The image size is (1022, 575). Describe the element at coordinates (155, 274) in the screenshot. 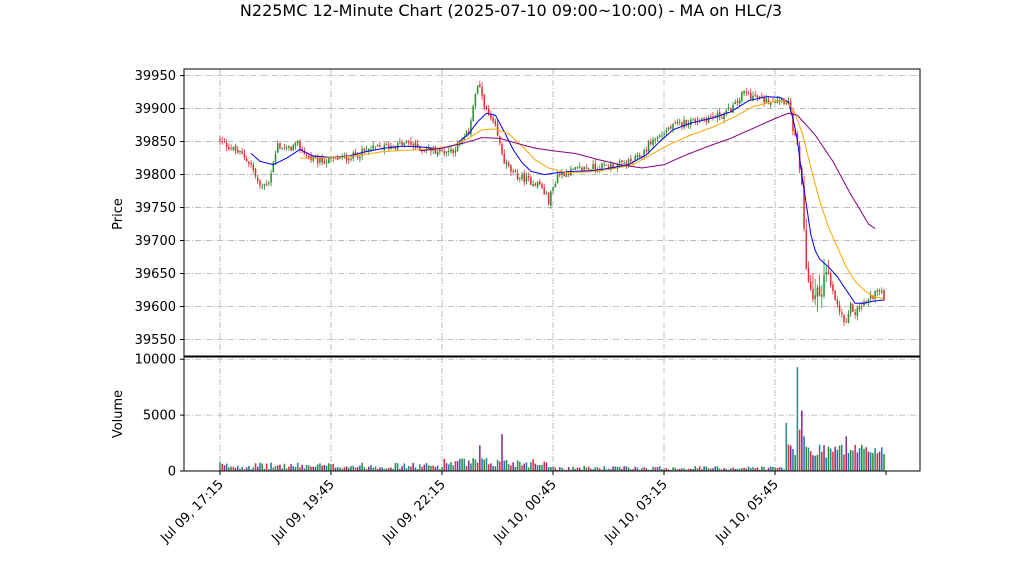

I see `price-tick-label: 39650` at that location.